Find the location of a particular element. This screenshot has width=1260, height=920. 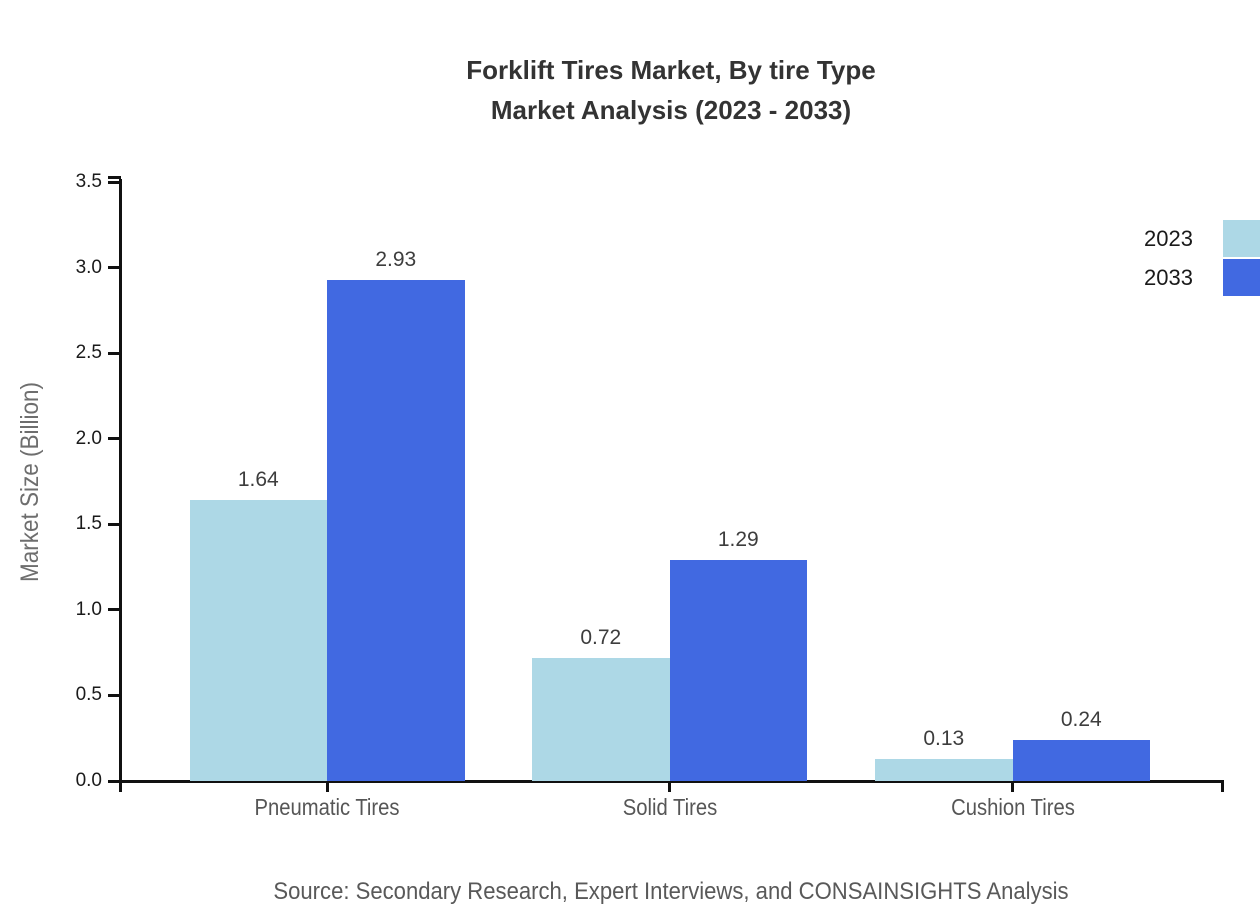

bar-value-label: 1.64 is located at coordinates (258, 480).